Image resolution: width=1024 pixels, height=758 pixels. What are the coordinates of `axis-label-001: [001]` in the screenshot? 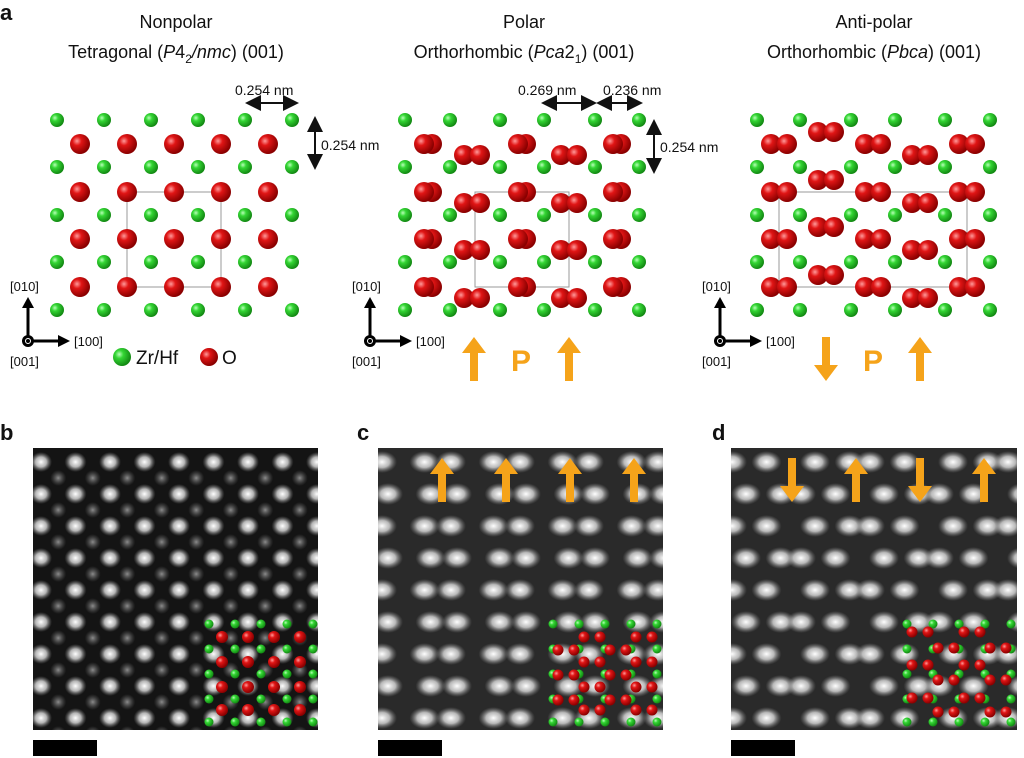 It's located at (716, 361).